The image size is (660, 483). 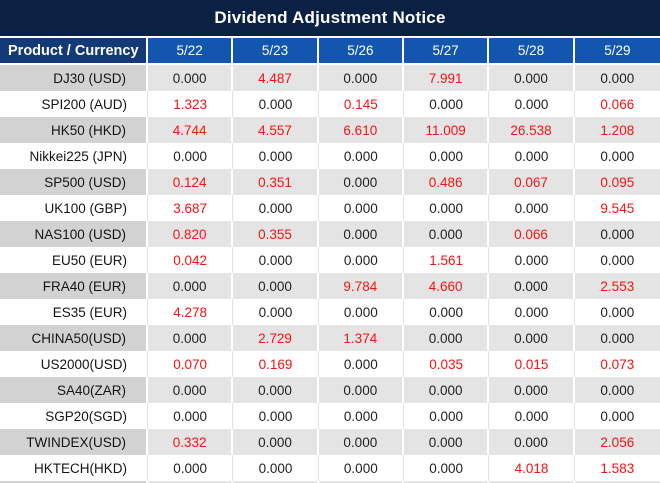 What do you see at coordinates (191, 260) in the screenshot?
I see `value-cell: 0.042` at bounding box center [191, 260].